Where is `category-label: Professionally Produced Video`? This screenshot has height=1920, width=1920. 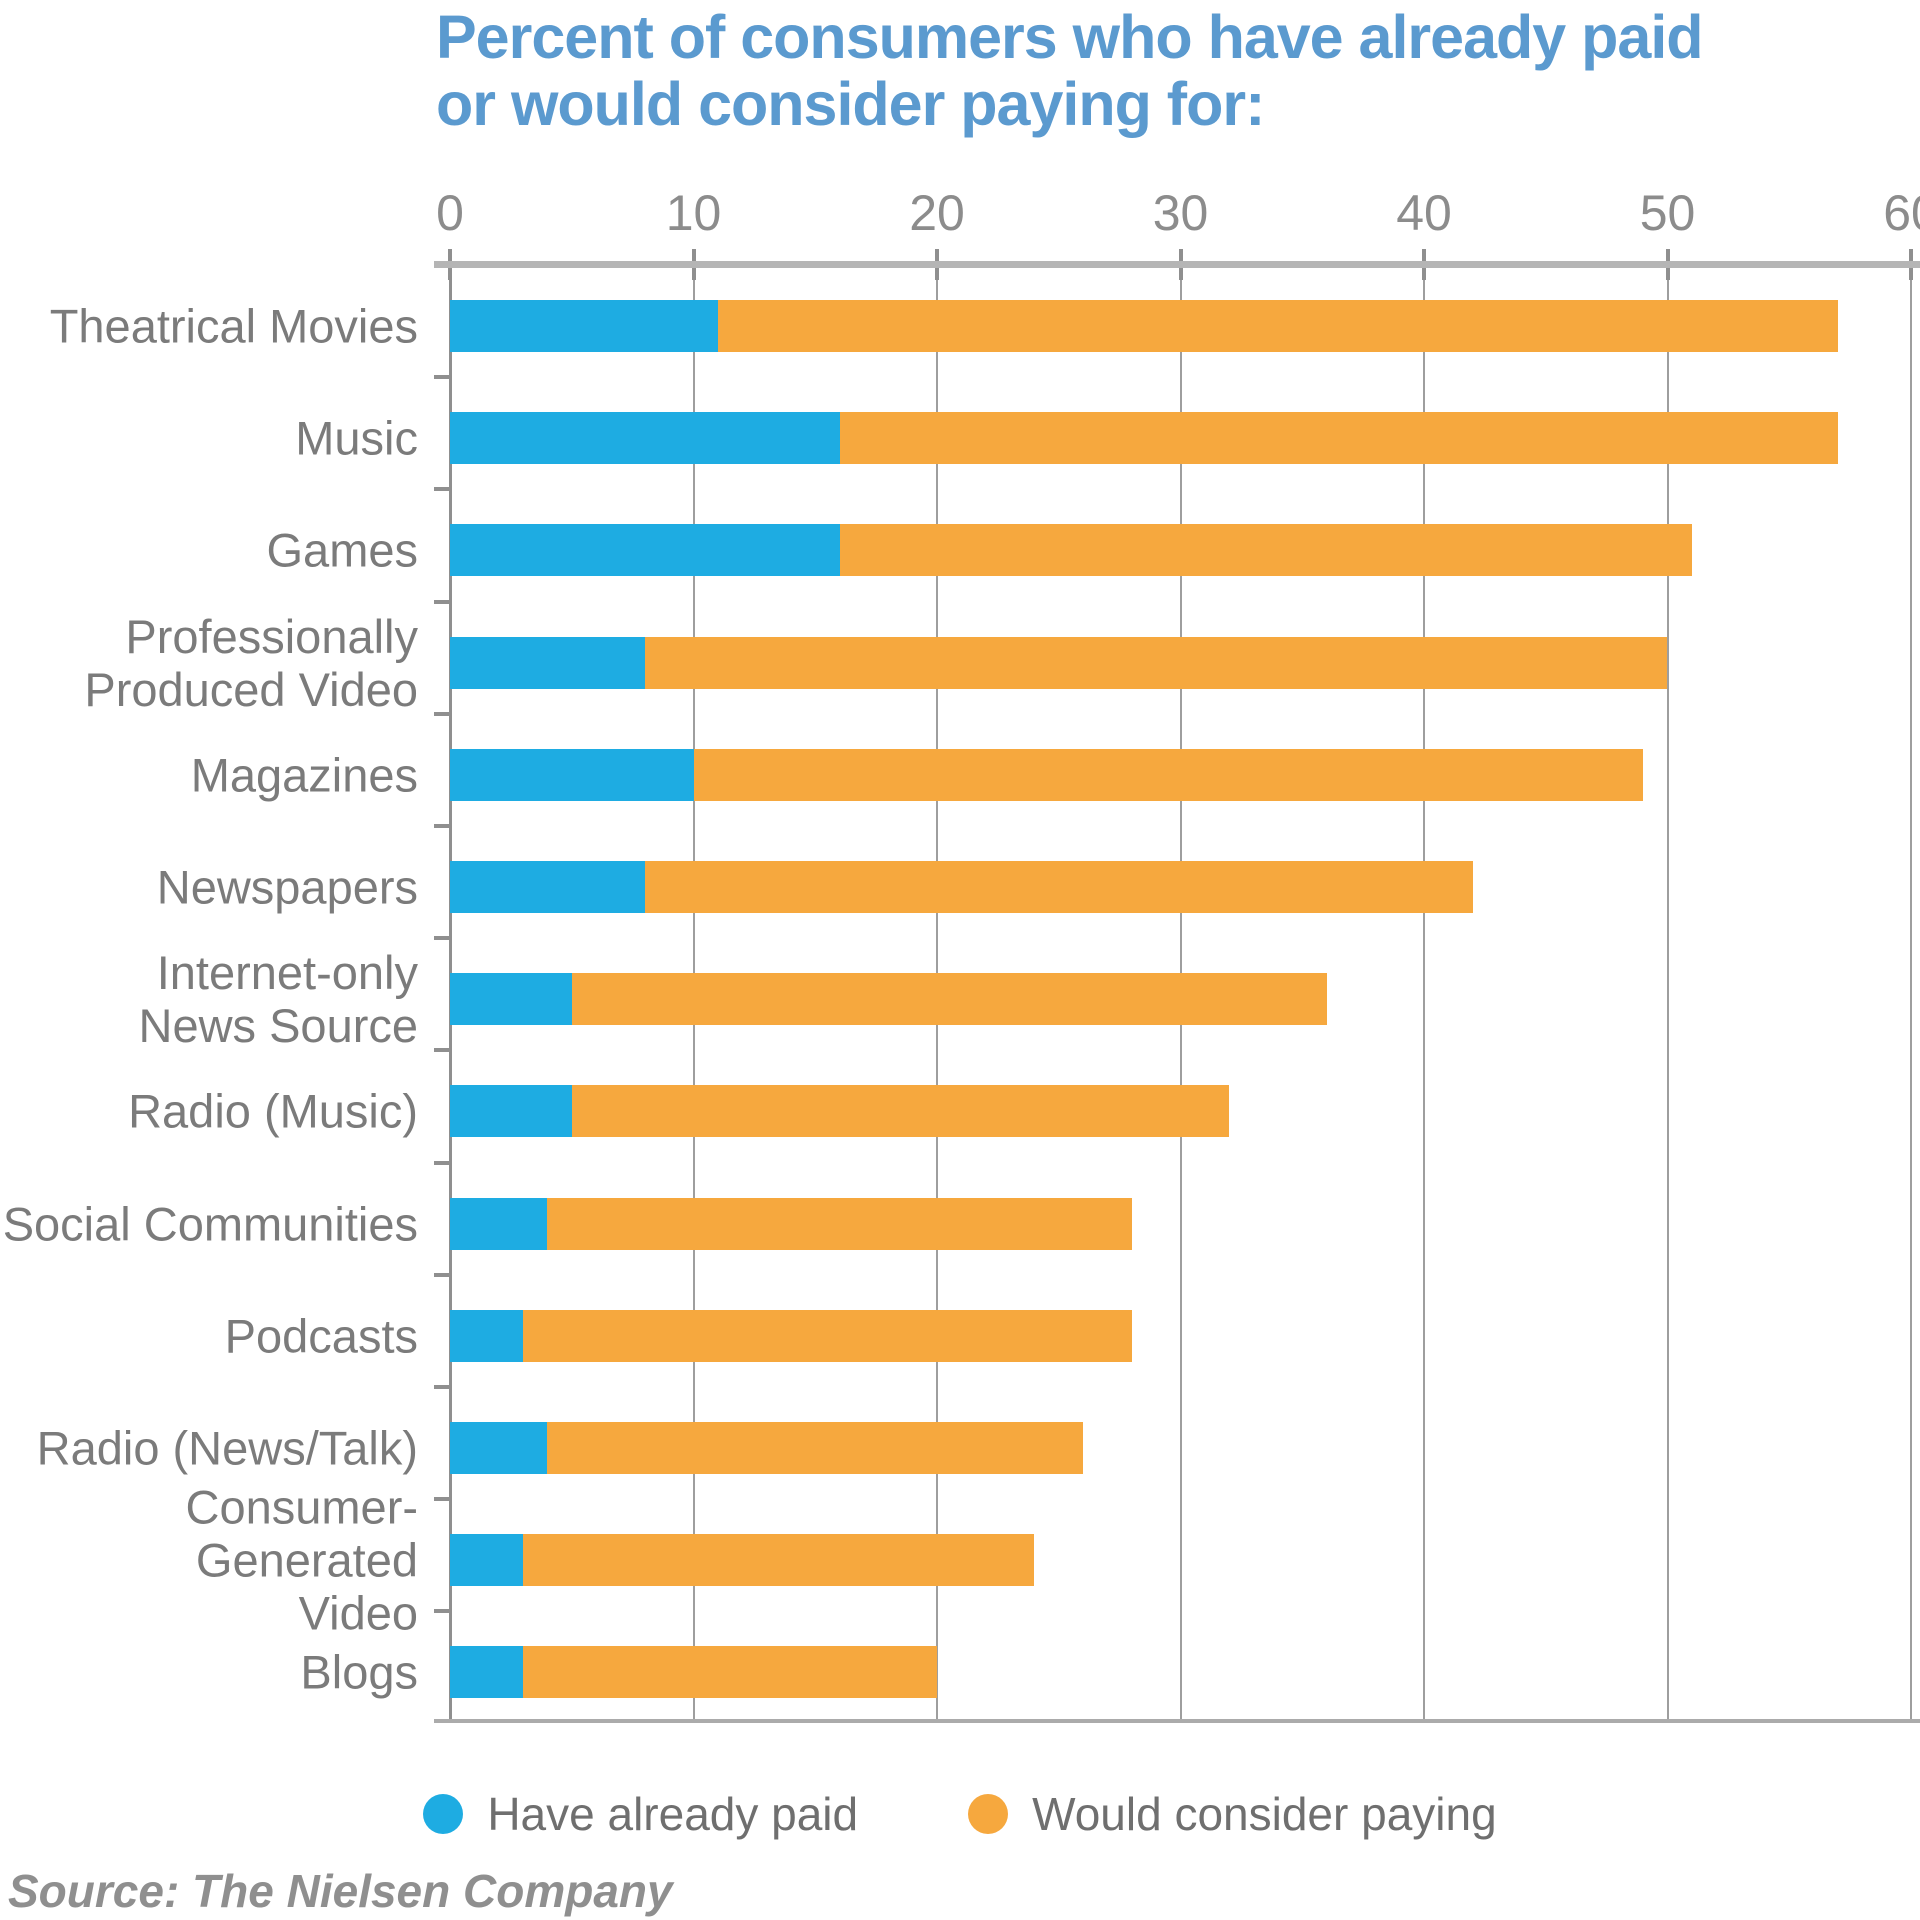 category-label: Professionally Produced Video is located at coordinates (251, 662).